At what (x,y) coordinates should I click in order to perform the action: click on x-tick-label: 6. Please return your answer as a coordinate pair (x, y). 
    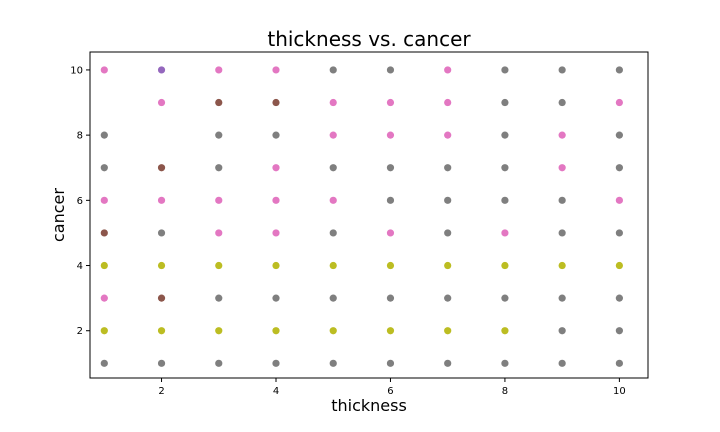
    Looking at the image, I should click on (390, 391).